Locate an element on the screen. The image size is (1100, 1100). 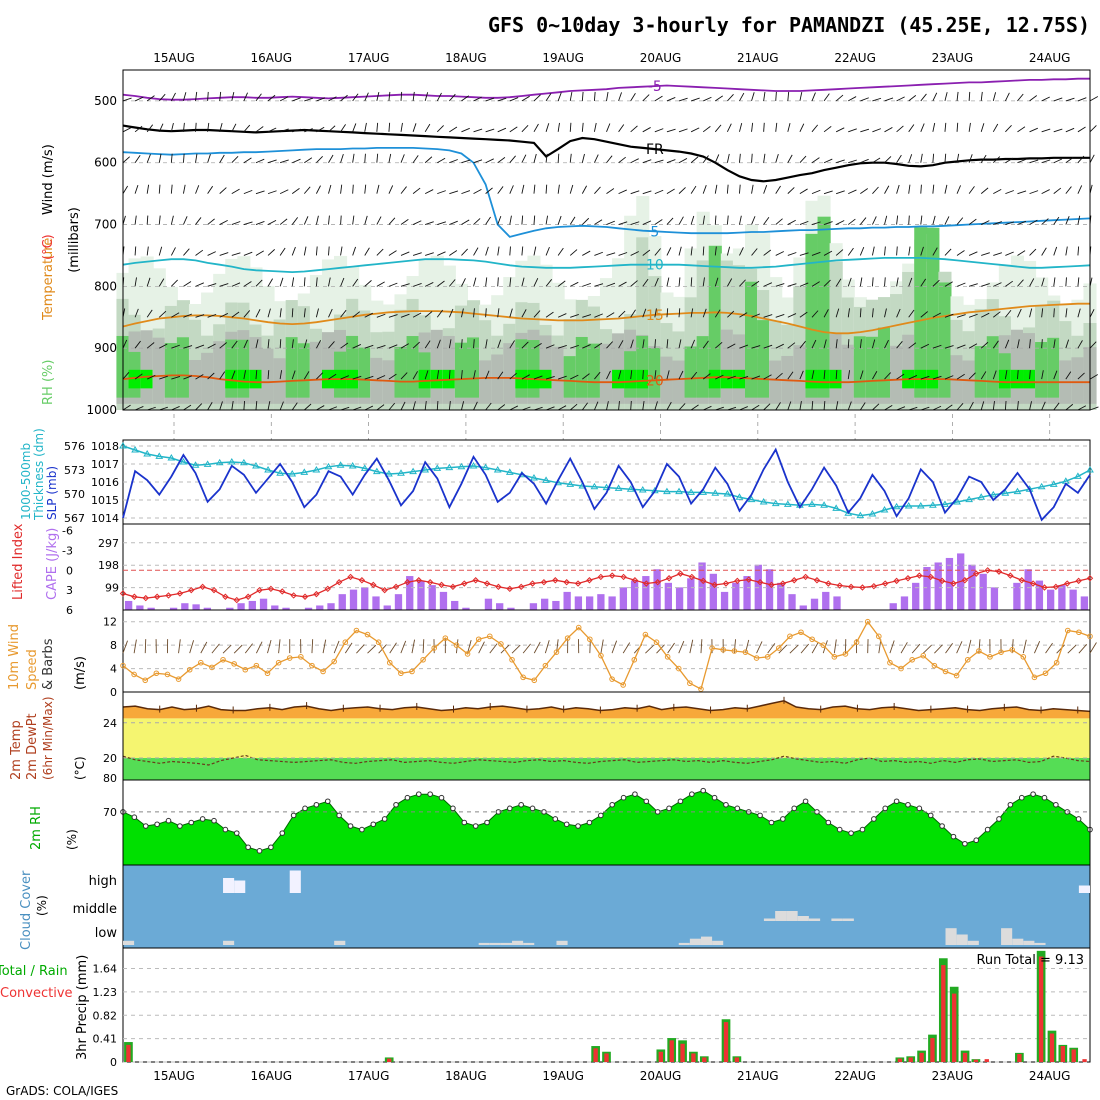
precip-conv-bar is located at coordinates (932, 1050).